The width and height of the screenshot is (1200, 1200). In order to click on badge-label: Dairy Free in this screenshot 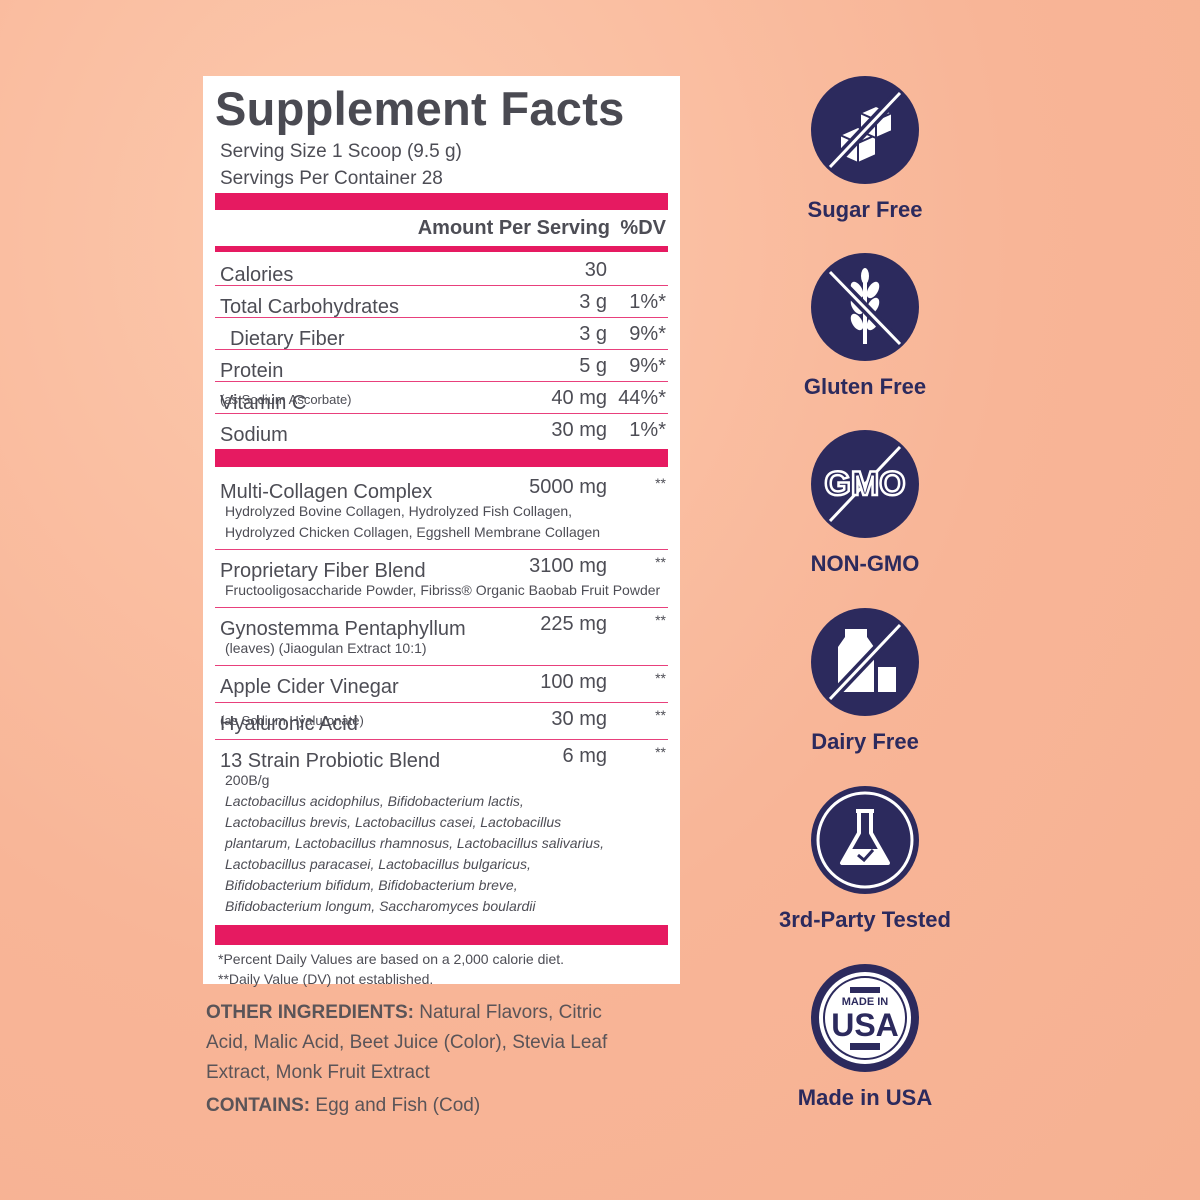, I will do `click(865, 741)`.